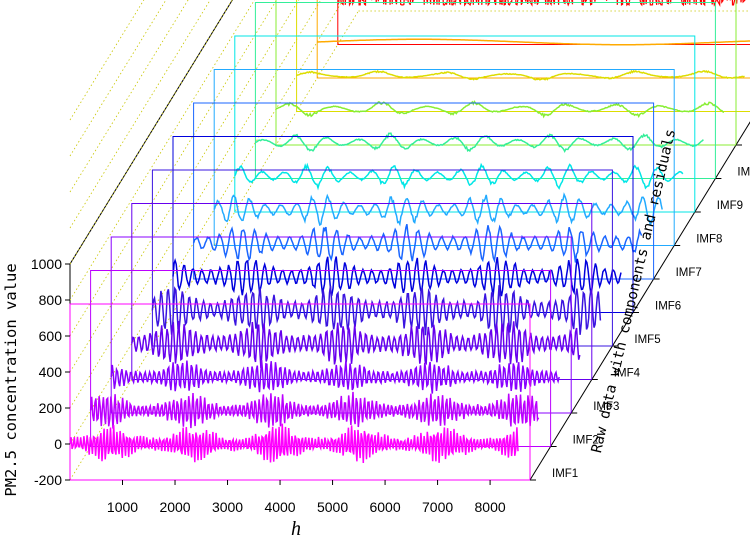  I want to click on series-imf12: IMF12, so click(523, 56).